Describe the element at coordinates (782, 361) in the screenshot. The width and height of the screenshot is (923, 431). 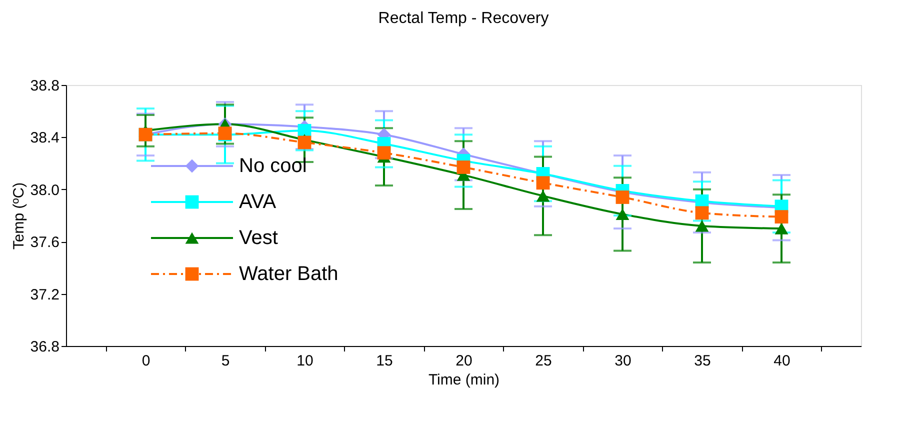
I see `x-tick-label: 40` at that location.